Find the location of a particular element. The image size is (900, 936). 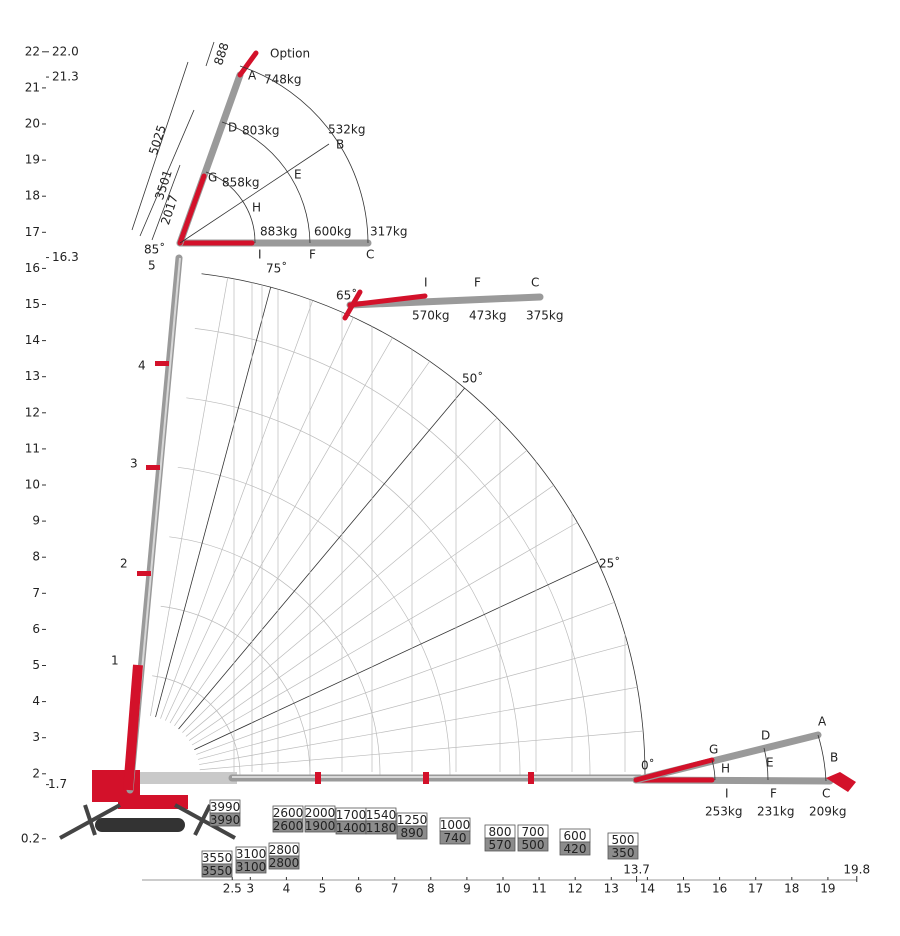

point-label: G is located at coordinates (713, 750).